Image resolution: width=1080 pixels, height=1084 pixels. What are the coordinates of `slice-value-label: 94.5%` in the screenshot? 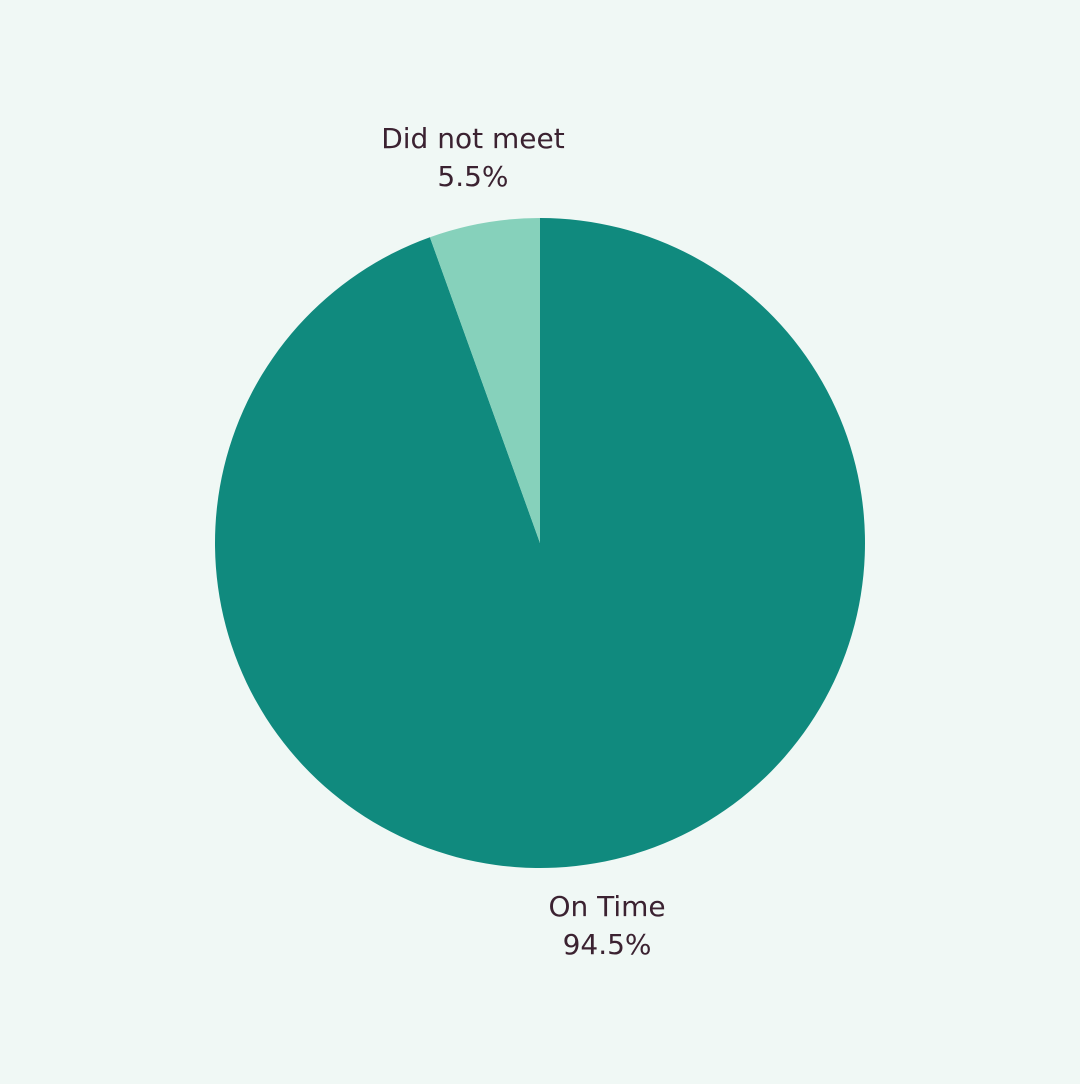 It's located at (607, 944).